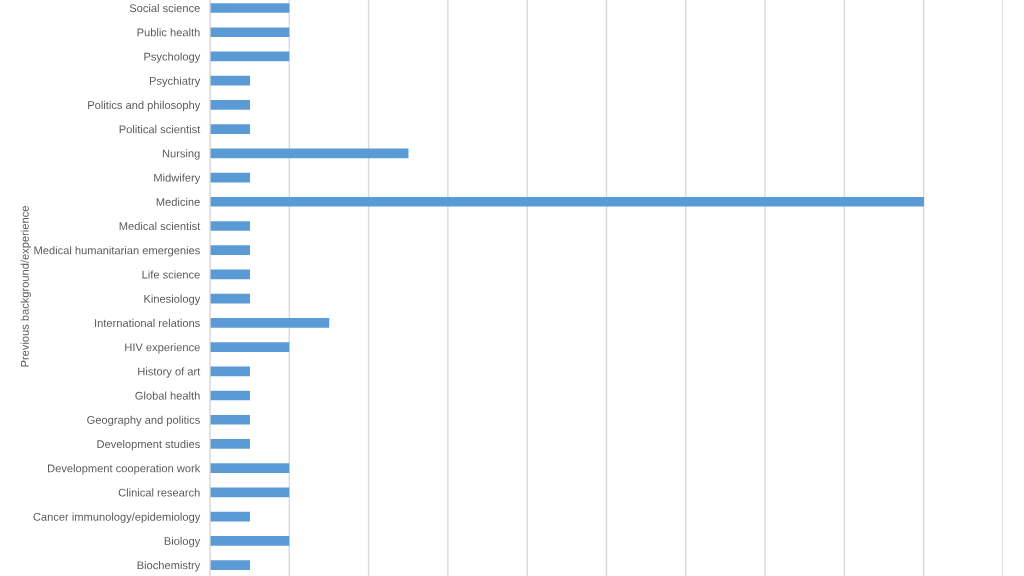 The width and height of the screenshot is (1024, 576). What do you see at coordinates (181, 154) in the screenshot?
I see `y-tick-label: Nursing` at bounding box center [181, 154].